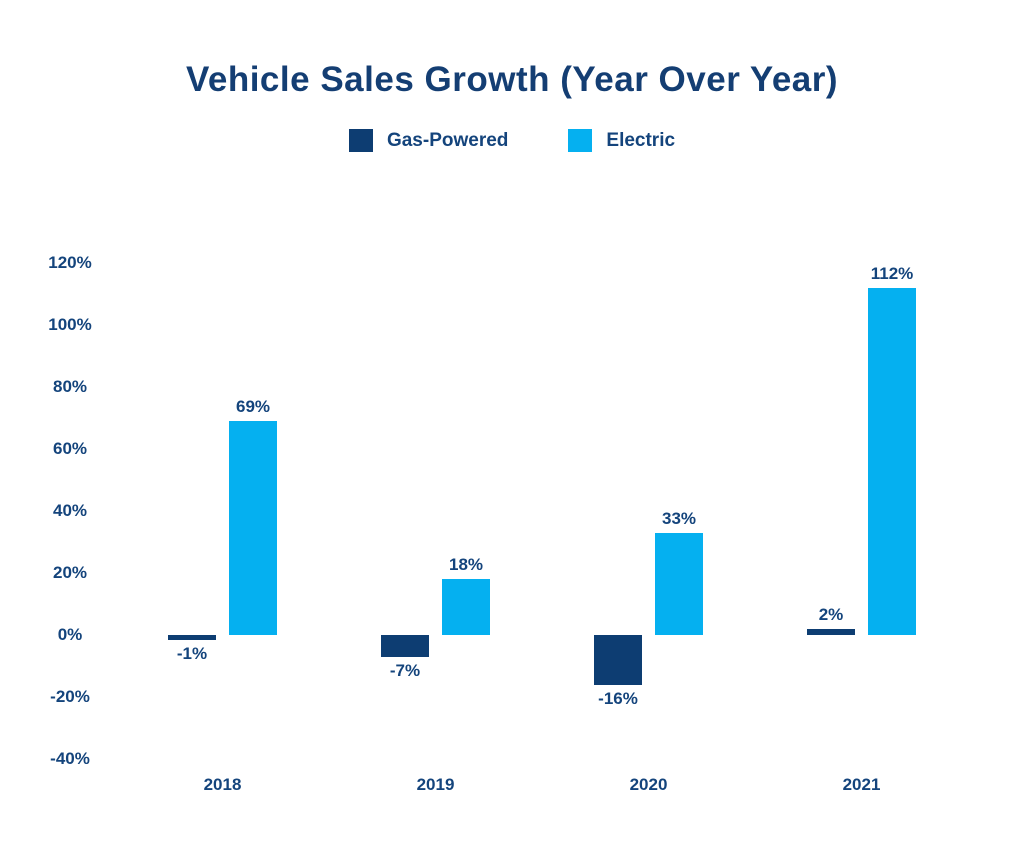 Image resolution: width=1024 pixels, height=858 pixels. What do you see at coordinates (466, 607) in the screenshot?
I see `bar-electric-2019` at bounding box center [466, 607].